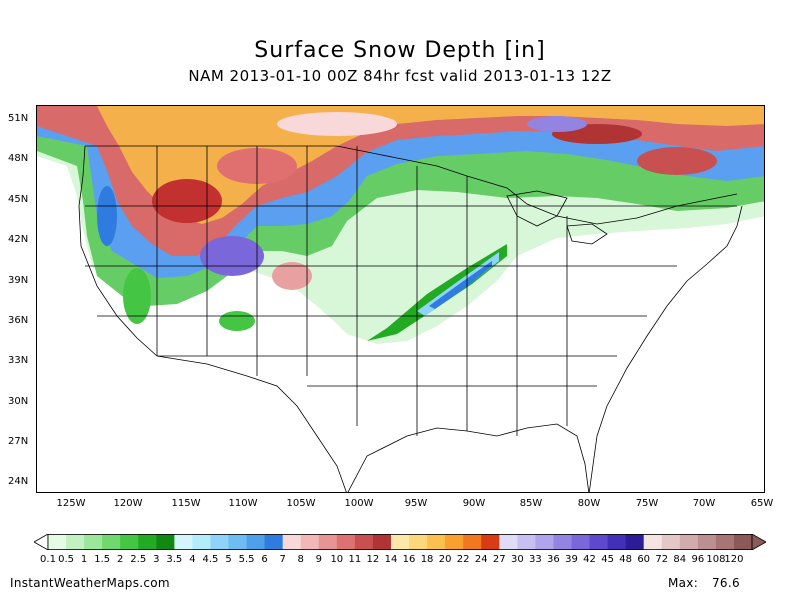  I want to click on lat-label-39n: 39N, so click(18, 280).